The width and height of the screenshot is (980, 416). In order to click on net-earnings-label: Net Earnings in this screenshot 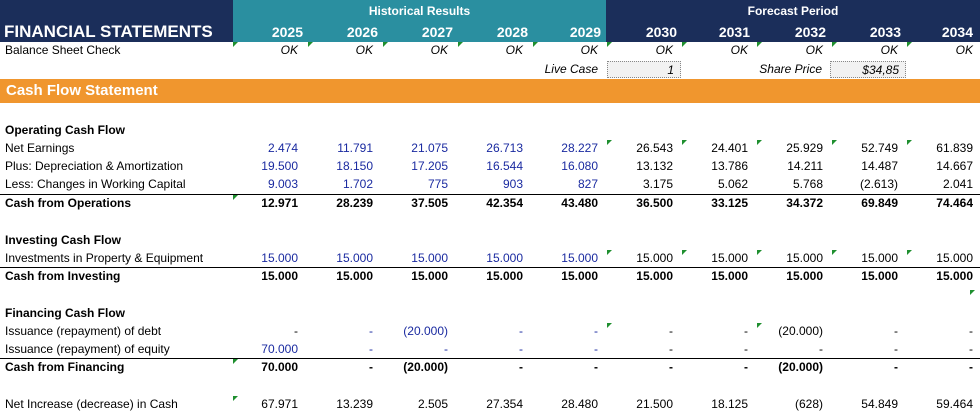, I will do `click(40, 148)`.